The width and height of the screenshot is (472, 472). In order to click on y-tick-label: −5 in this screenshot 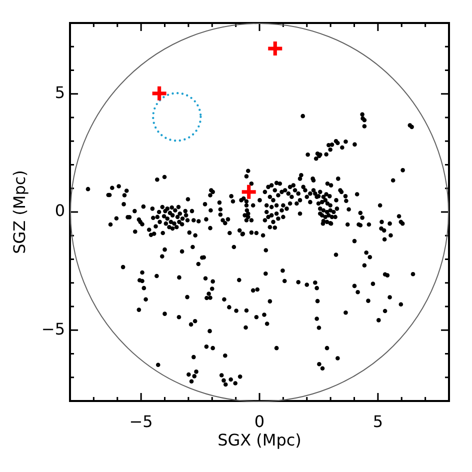, I will do `click(53, 328)`.